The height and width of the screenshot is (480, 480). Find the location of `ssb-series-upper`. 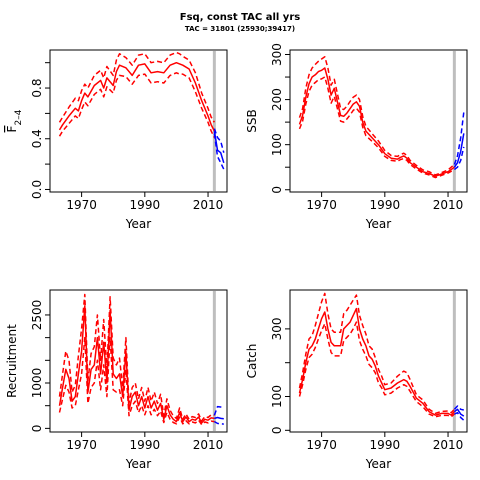

ssb-series-upper is located at coordinates (376, 116).